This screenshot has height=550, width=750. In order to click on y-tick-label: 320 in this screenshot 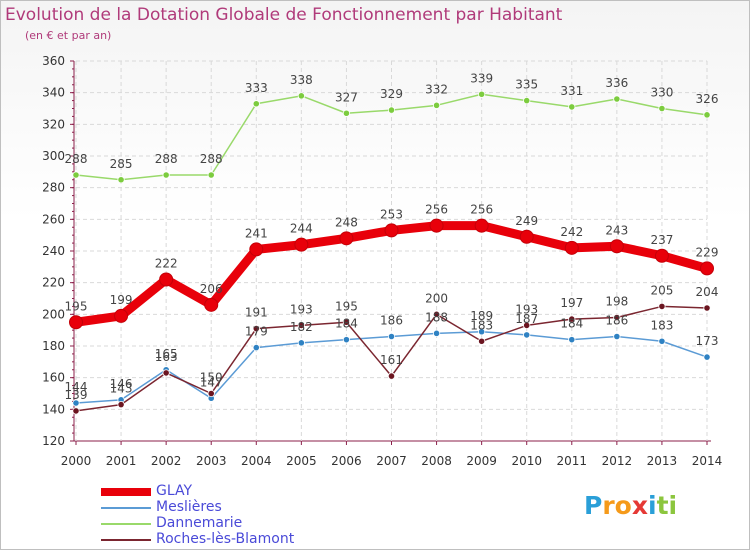, I will do `click(53, 124)`.